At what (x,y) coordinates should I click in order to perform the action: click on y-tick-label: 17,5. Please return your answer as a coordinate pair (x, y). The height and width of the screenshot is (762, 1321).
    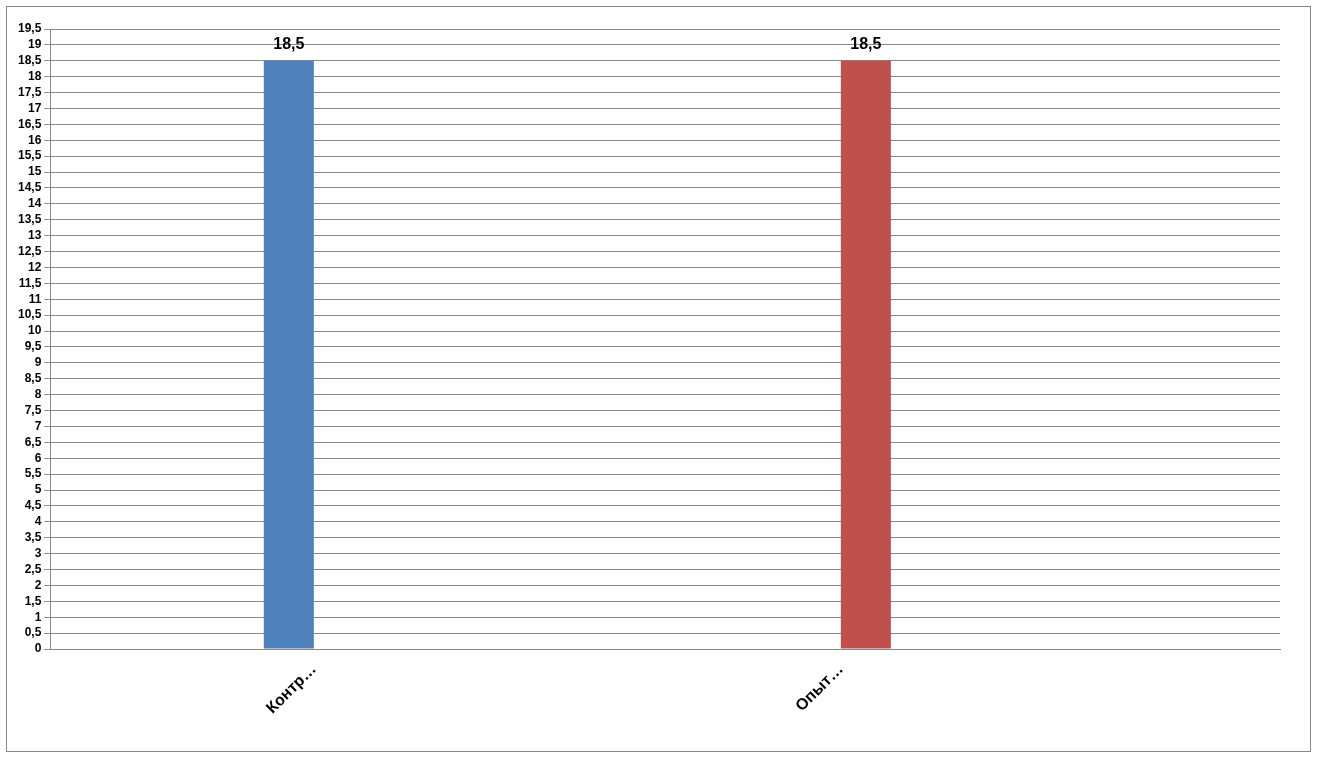
    Looking at the image, I should click on (30, 91).